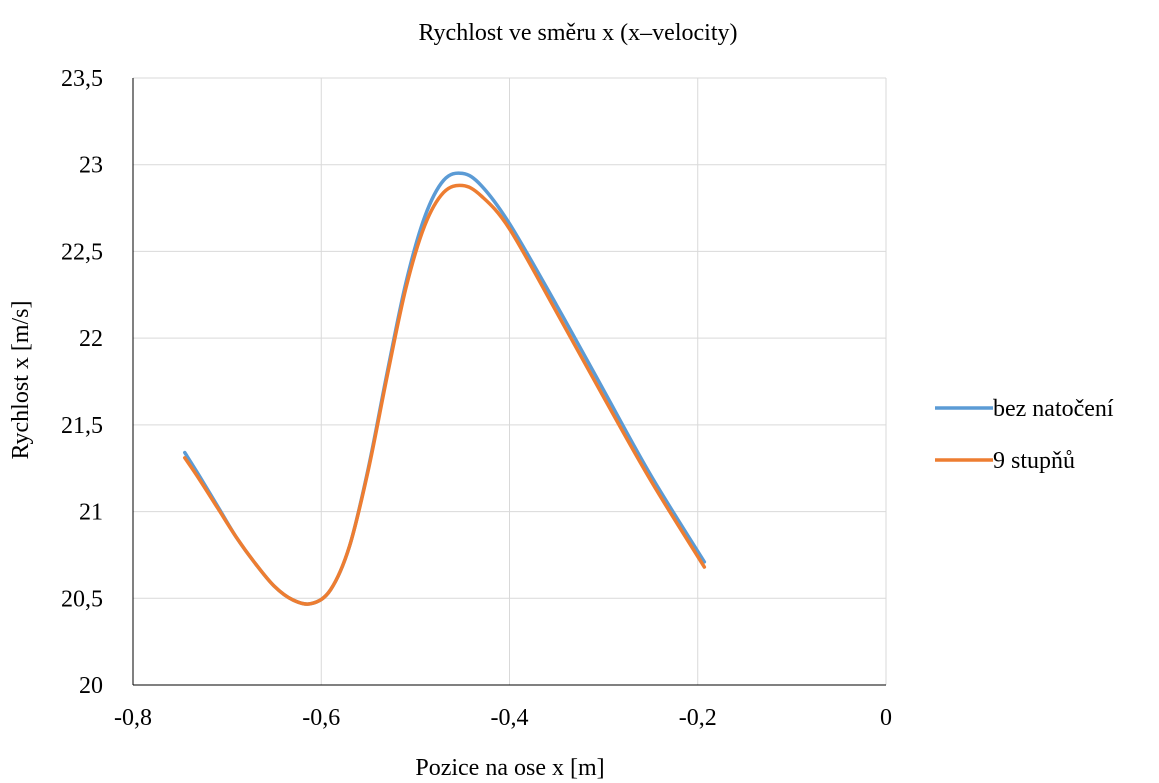 The width and height of the screenshot is (1159, 783). Describe the element at coordinates (91, 339) in the screenshot. I see `y-tick-label: 22` at that location.